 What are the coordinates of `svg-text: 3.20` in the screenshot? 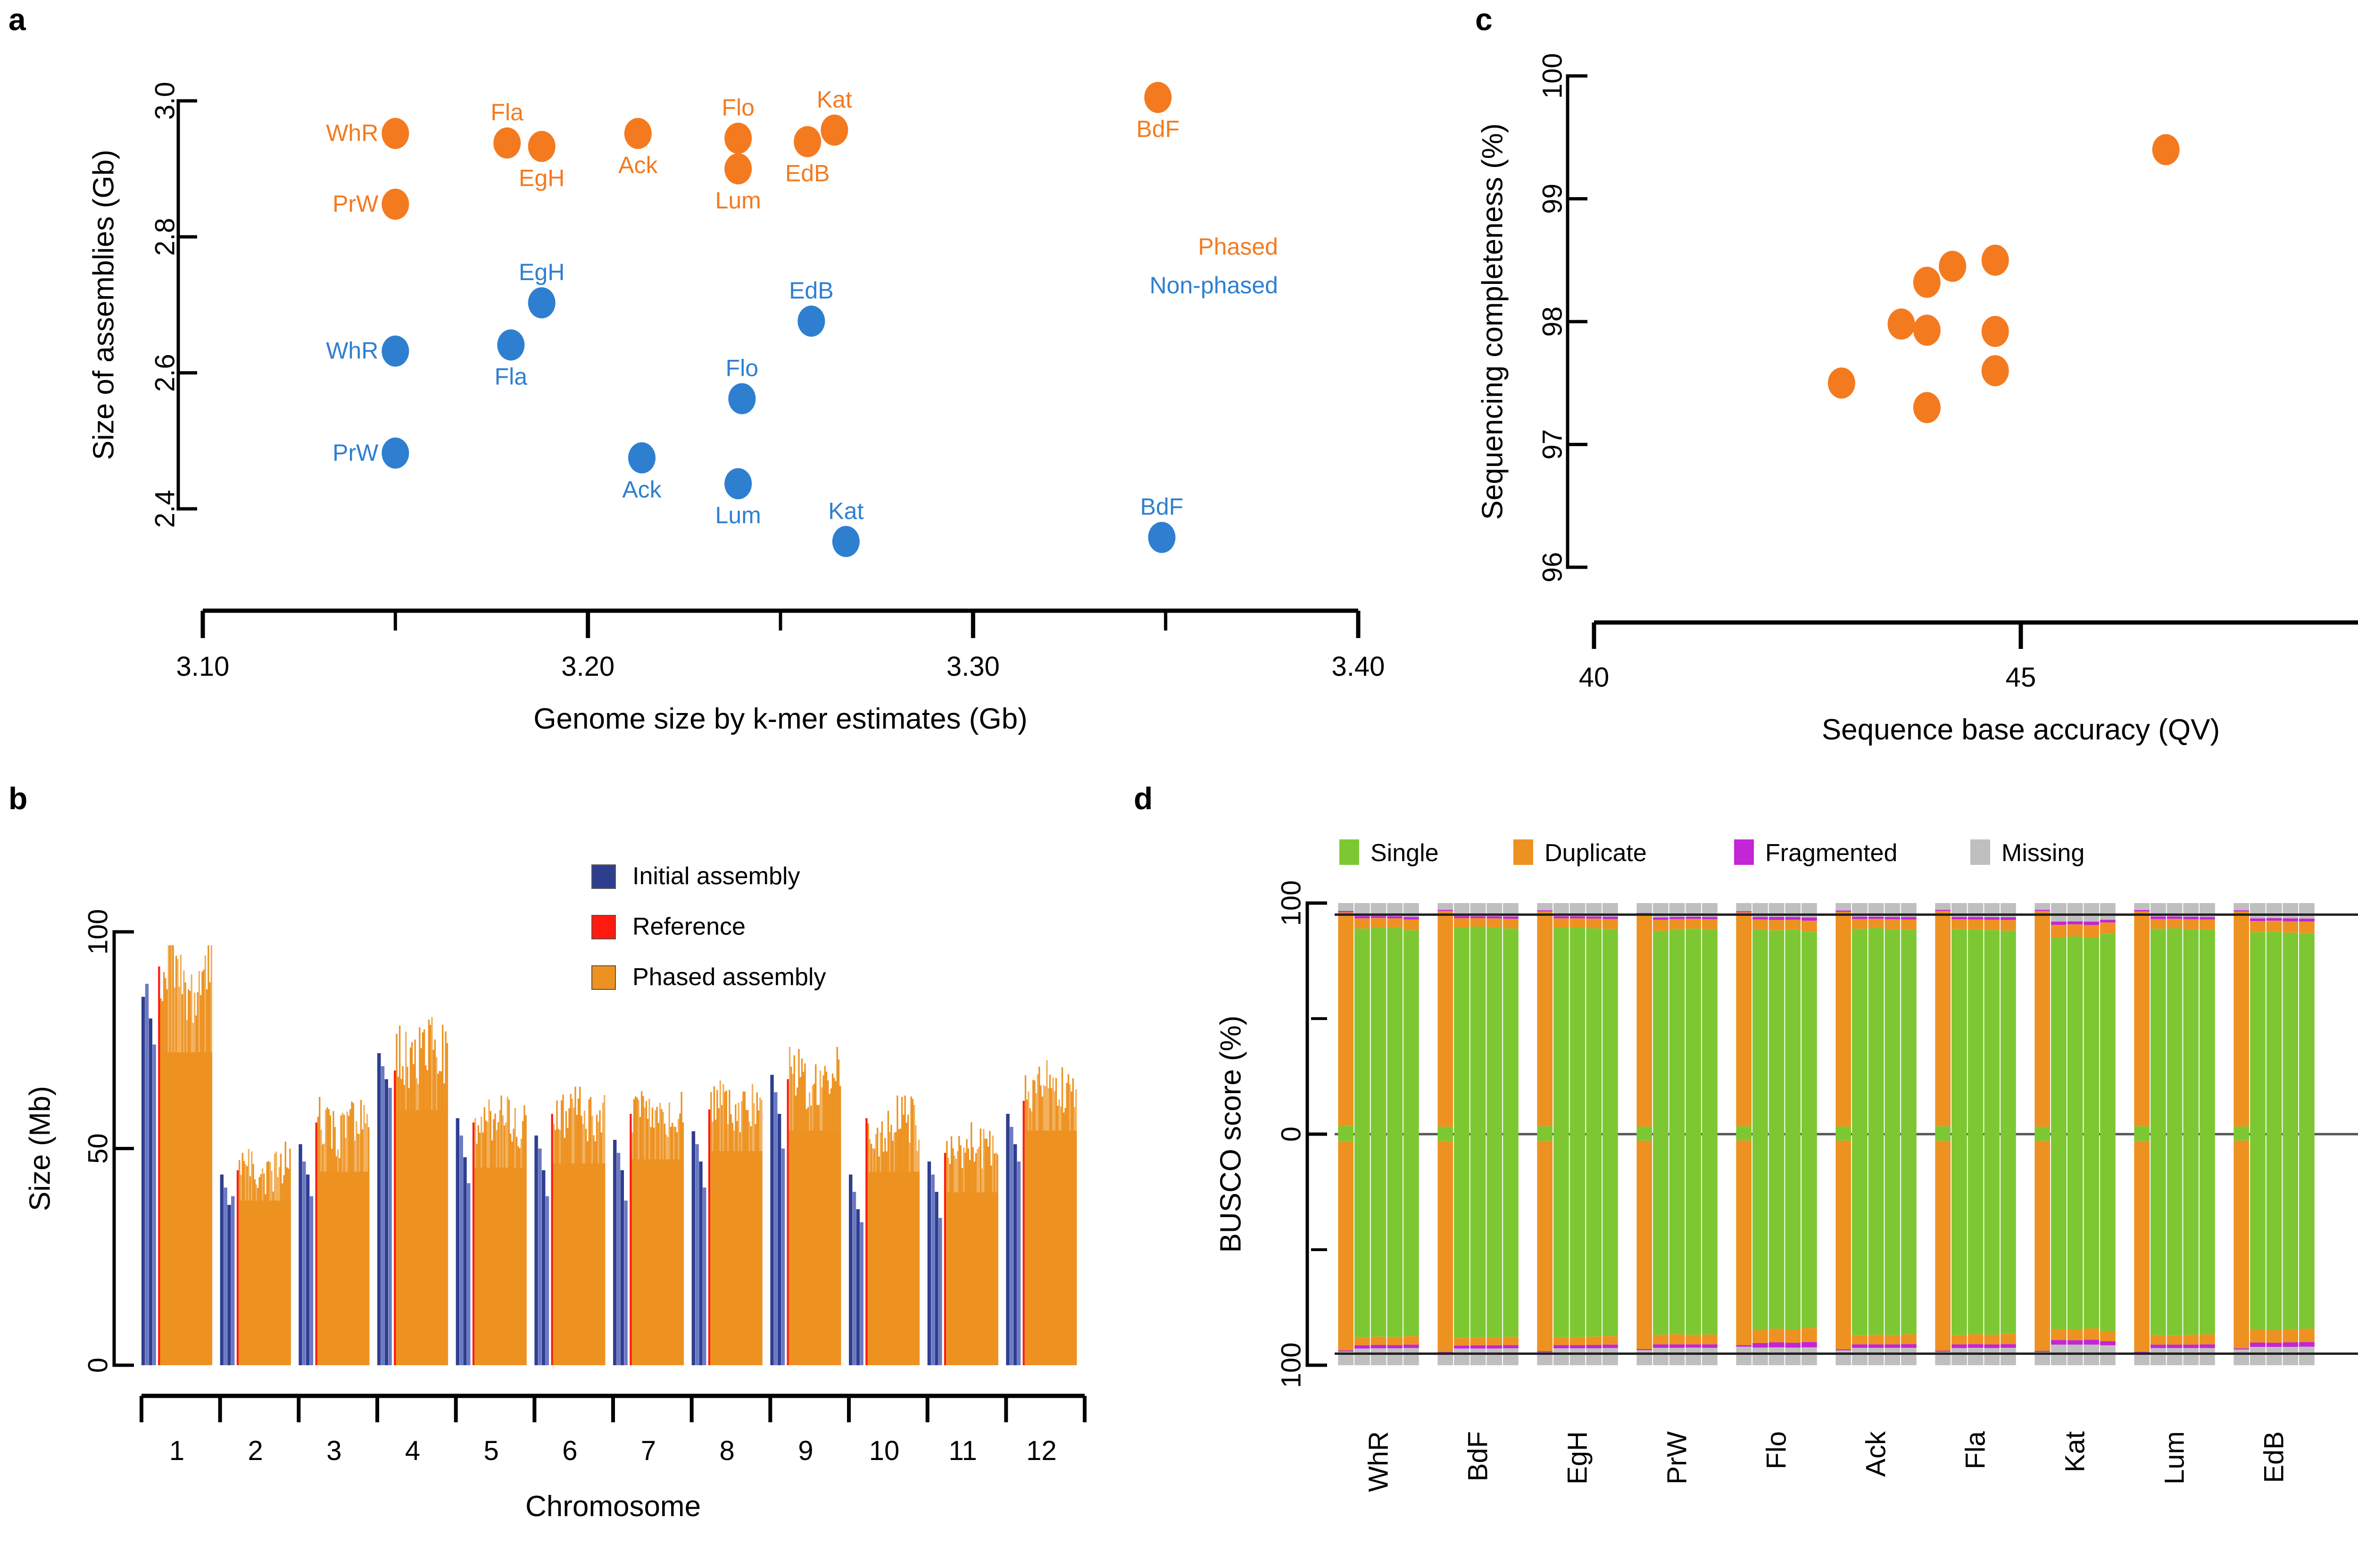 It's located at (587, 666).